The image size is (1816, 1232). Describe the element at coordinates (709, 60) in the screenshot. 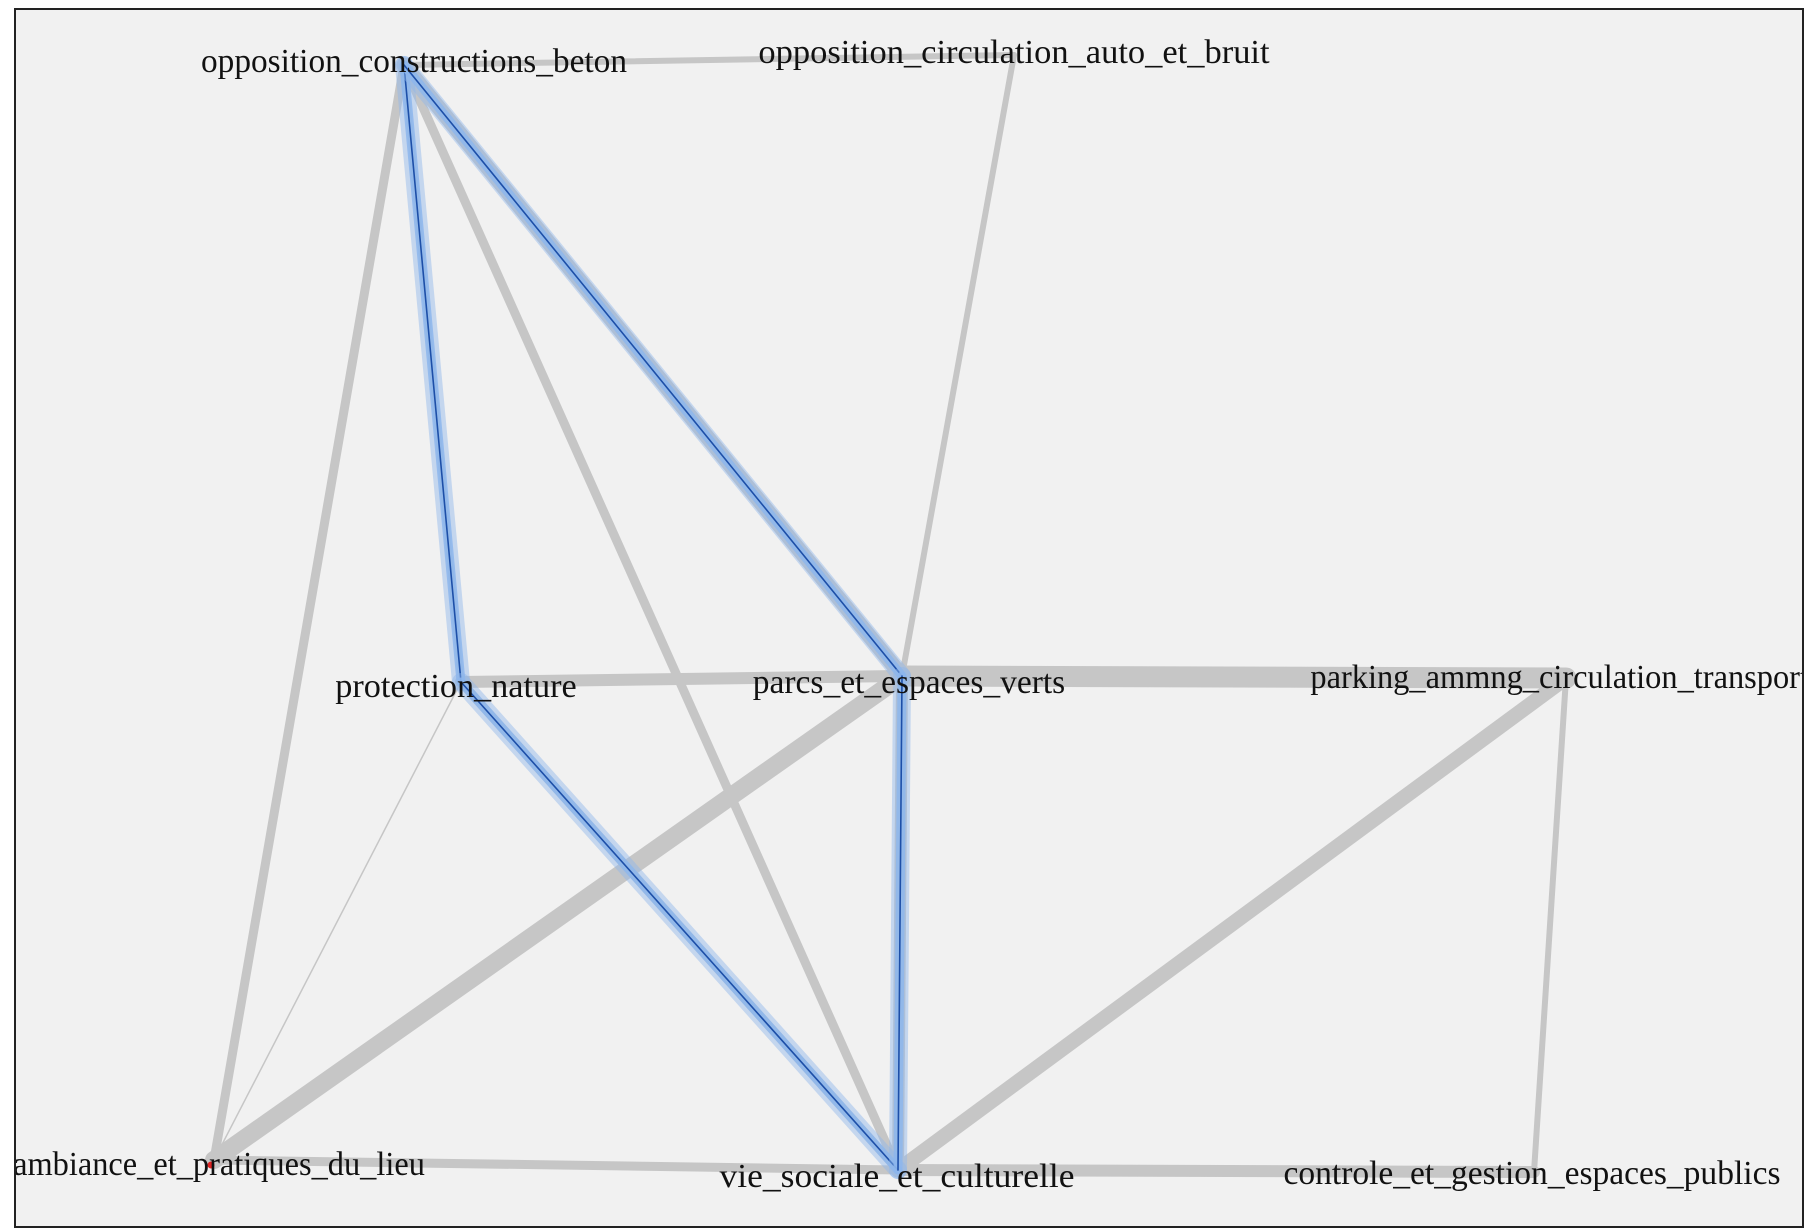

I see `edge-opposition_constructions_beton-opposition_circulation_auto_et_bruit` at that location.